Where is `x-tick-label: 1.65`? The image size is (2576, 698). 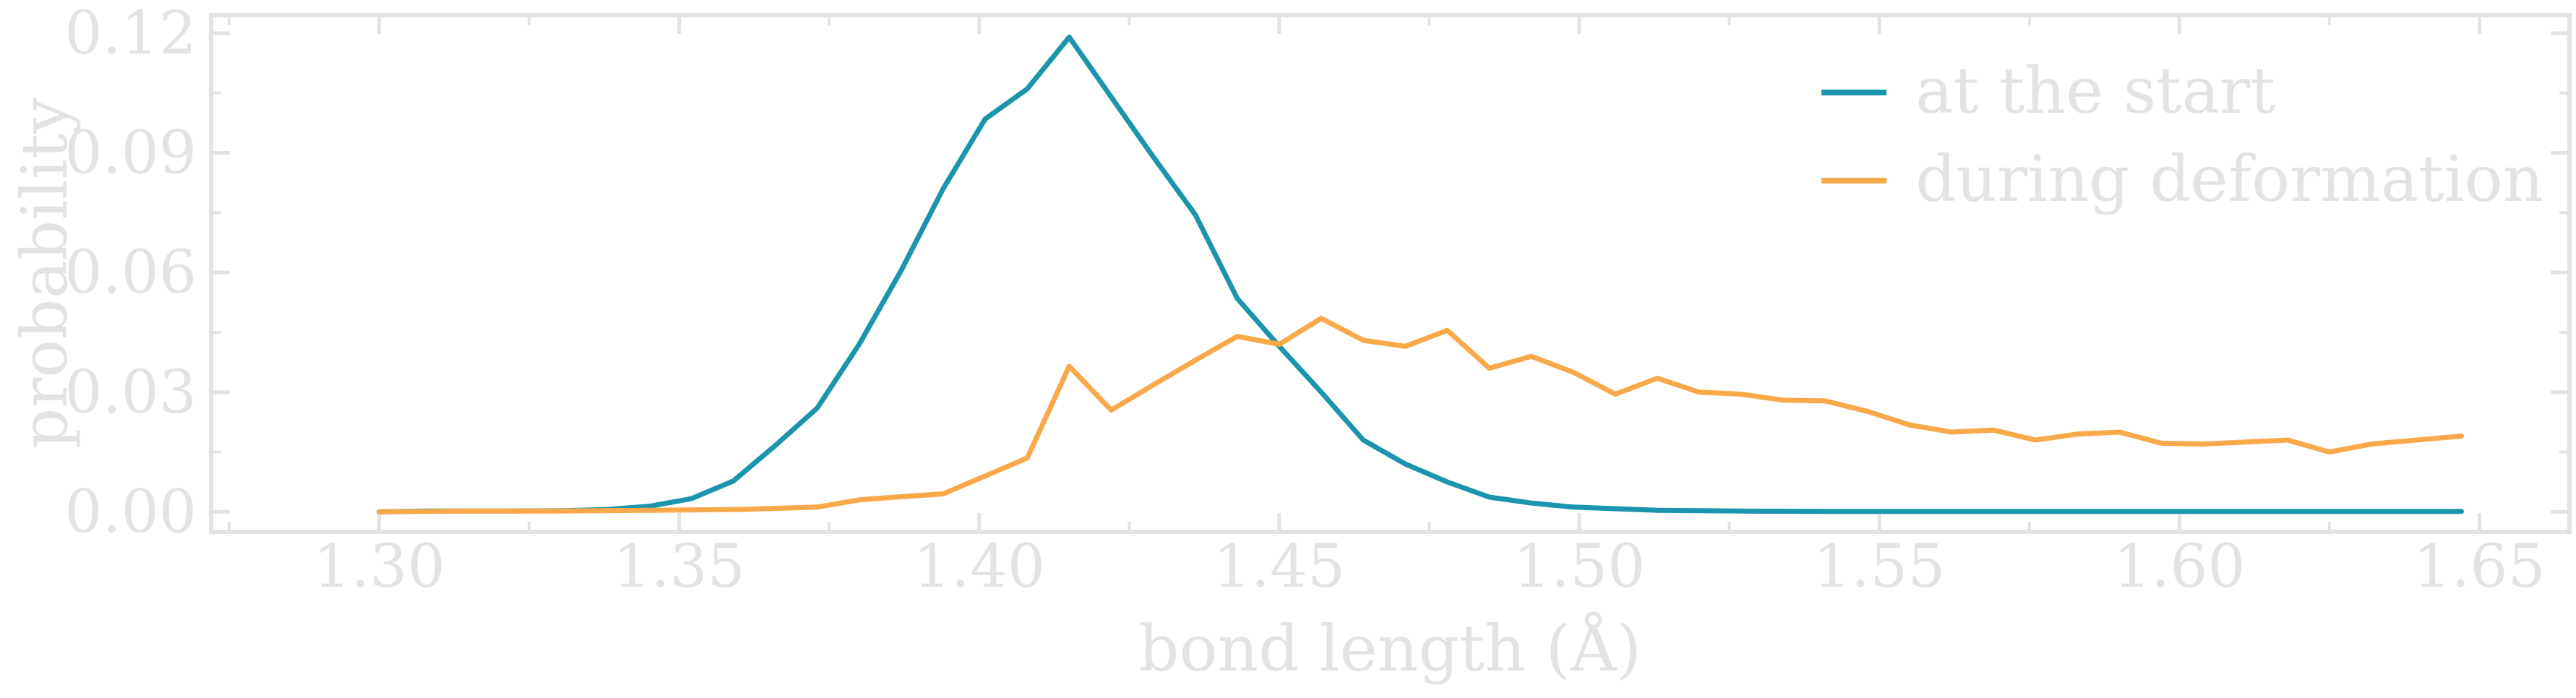
x-tick-label: 1.65 is located at coordinates (2479, 567).